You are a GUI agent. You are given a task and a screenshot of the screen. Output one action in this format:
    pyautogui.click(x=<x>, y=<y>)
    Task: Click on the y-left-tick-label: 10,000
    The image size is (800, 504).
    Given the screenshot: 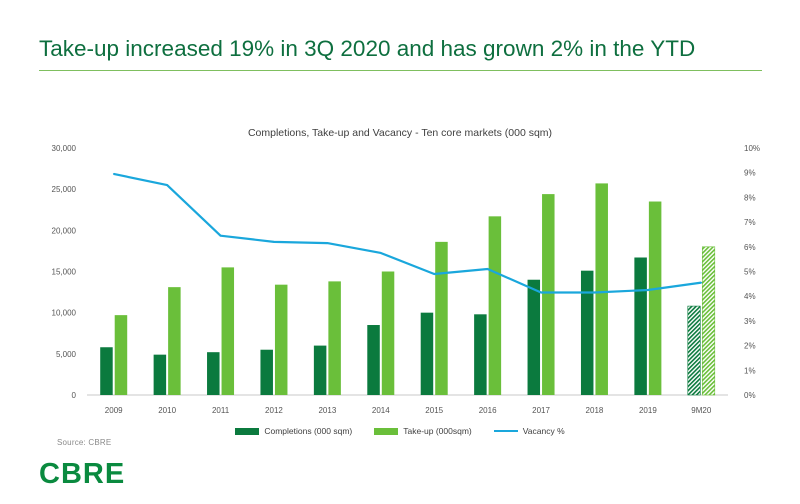 What is the action you would take?
    pyautogui.click(x=64, y=313)
    